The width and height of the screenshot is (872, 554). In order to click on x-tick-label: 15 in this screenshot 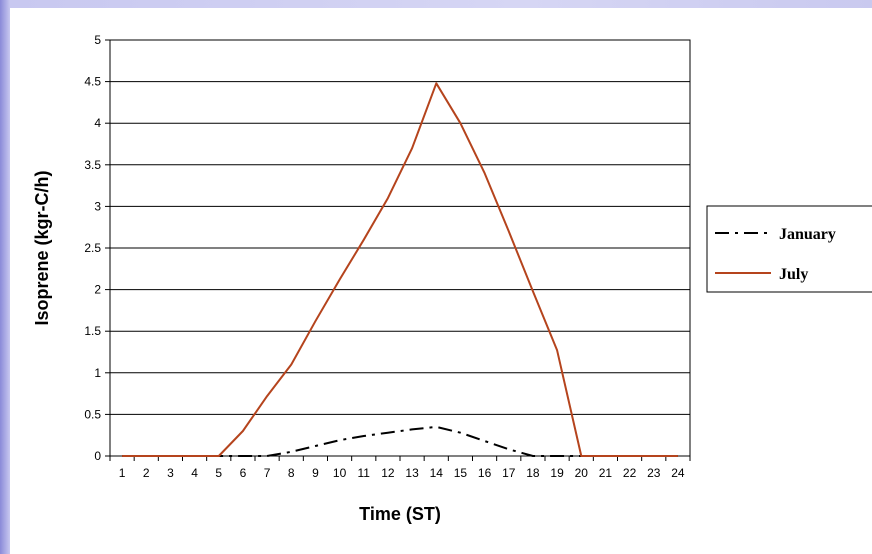, I will do `click(461, 473)`.